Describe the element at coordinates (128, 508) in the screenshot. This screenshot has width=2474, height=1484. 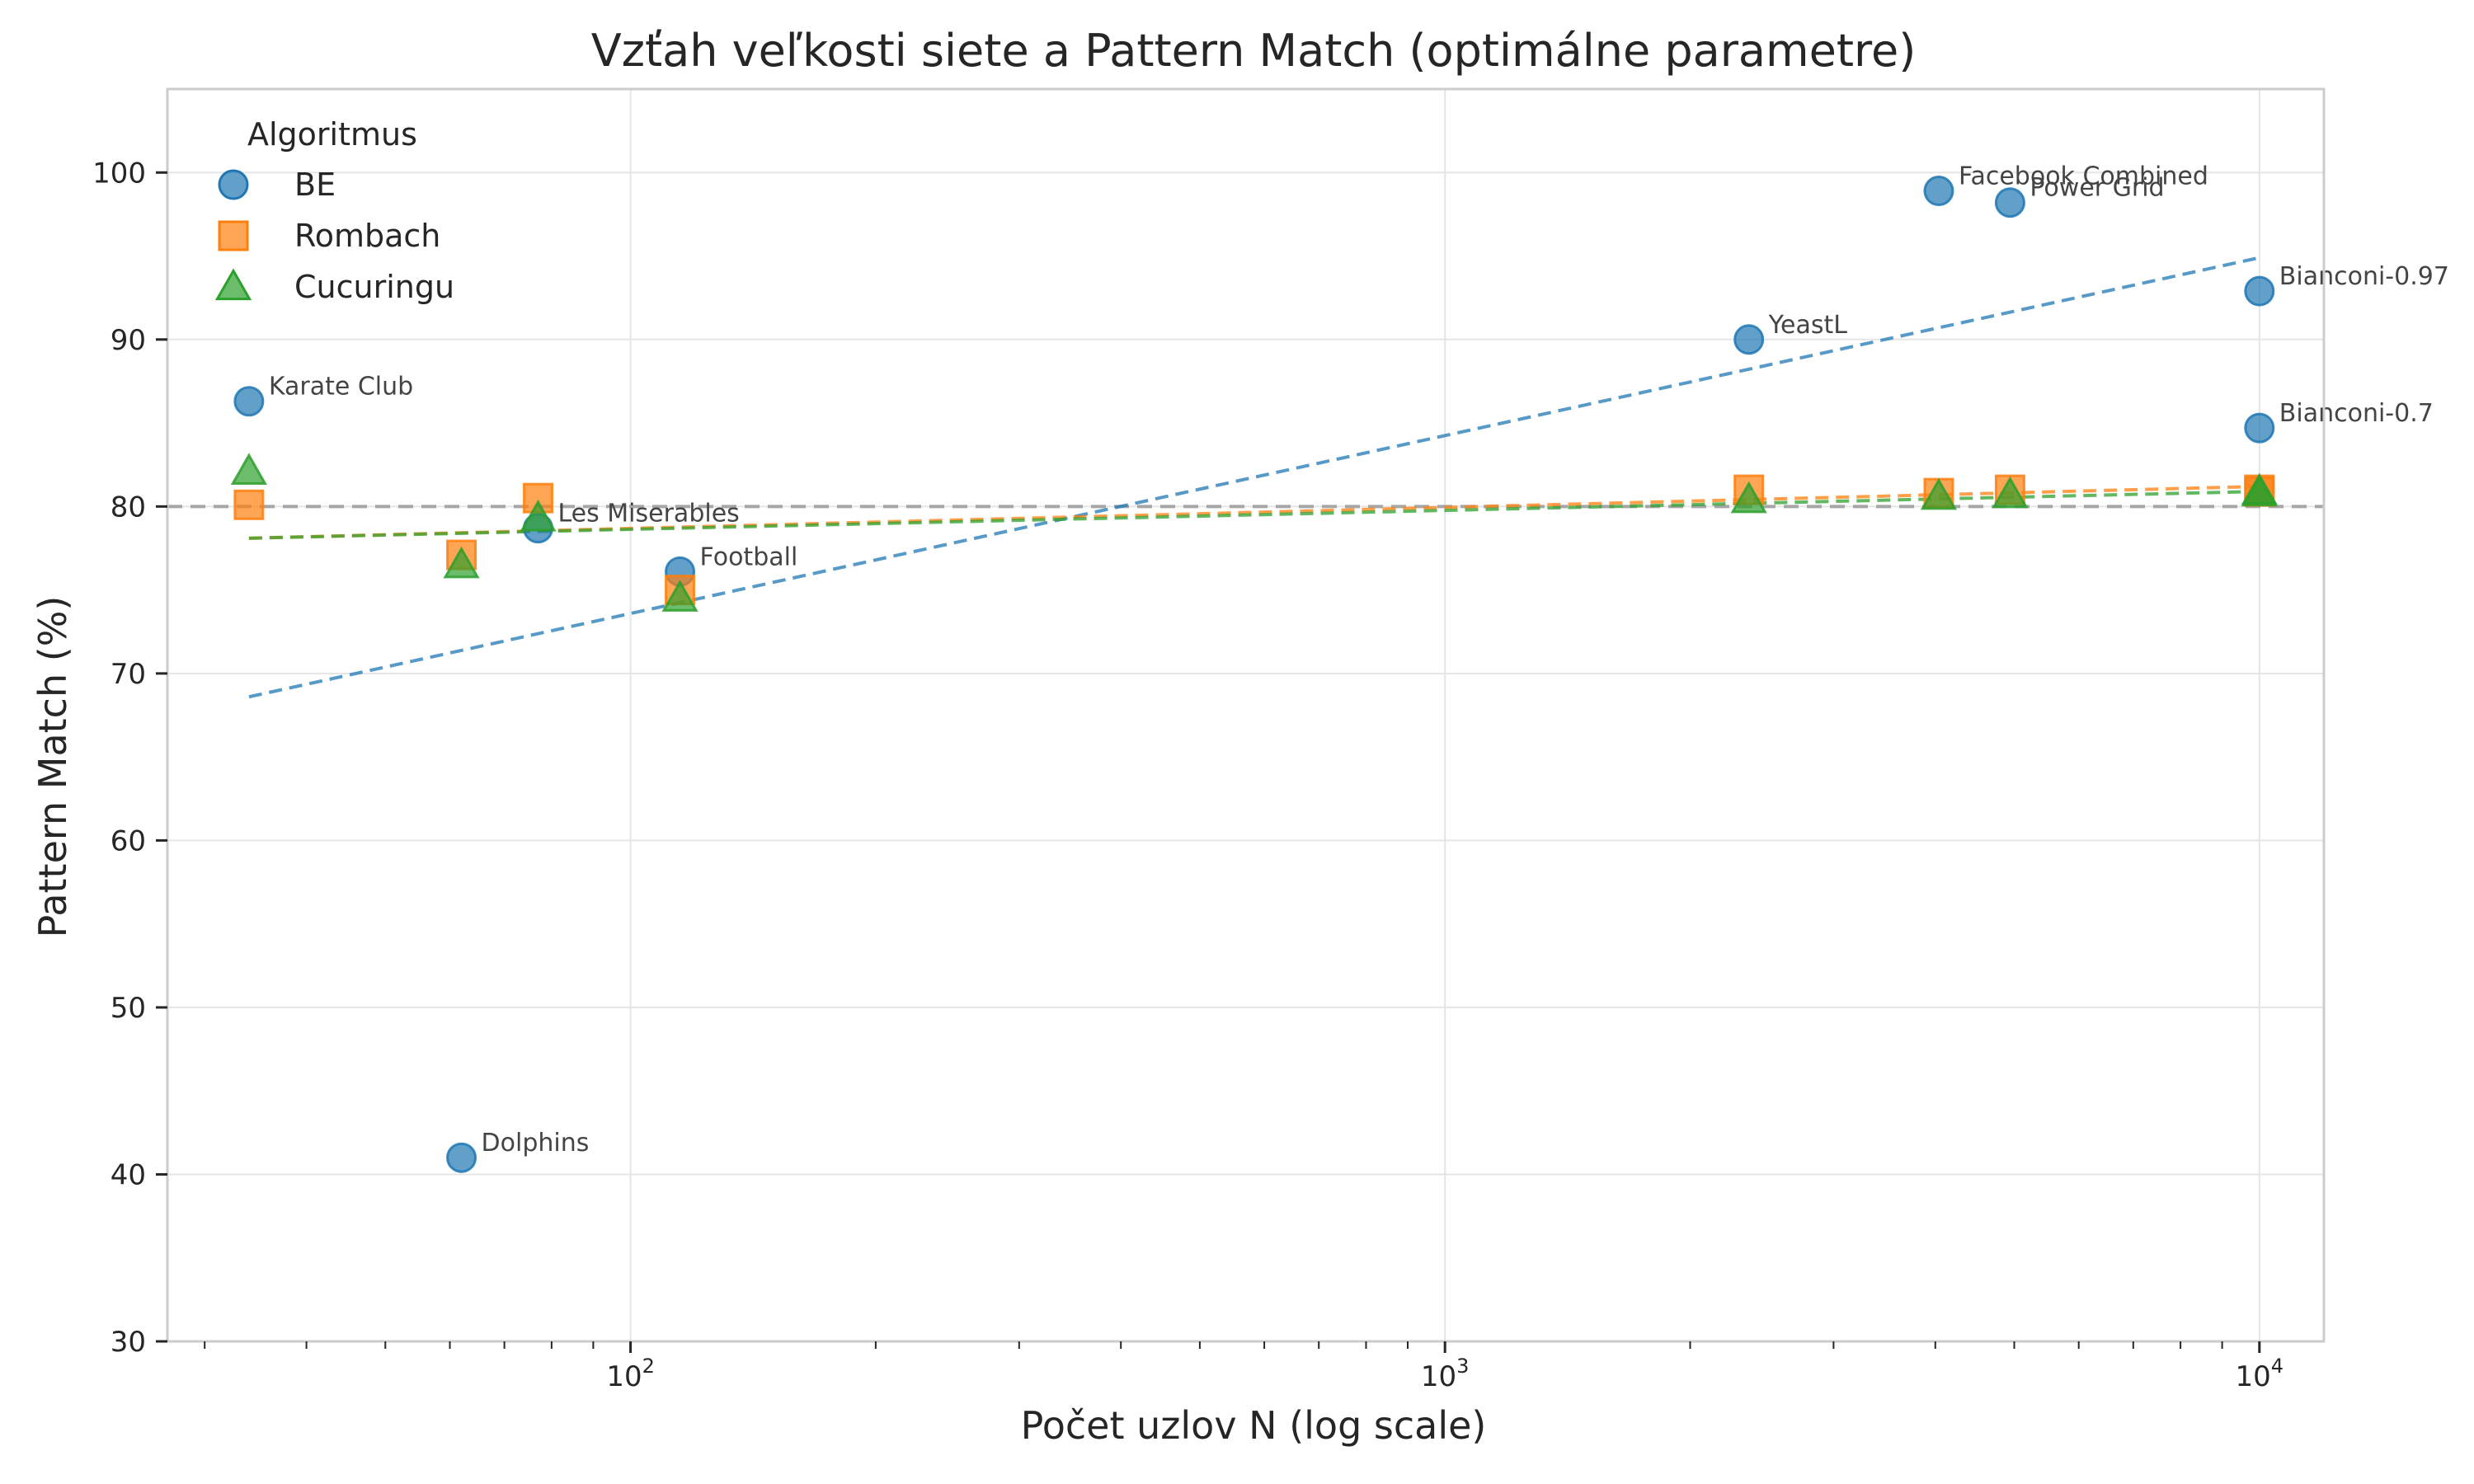
I see `y-tick-label: 80` at that location.